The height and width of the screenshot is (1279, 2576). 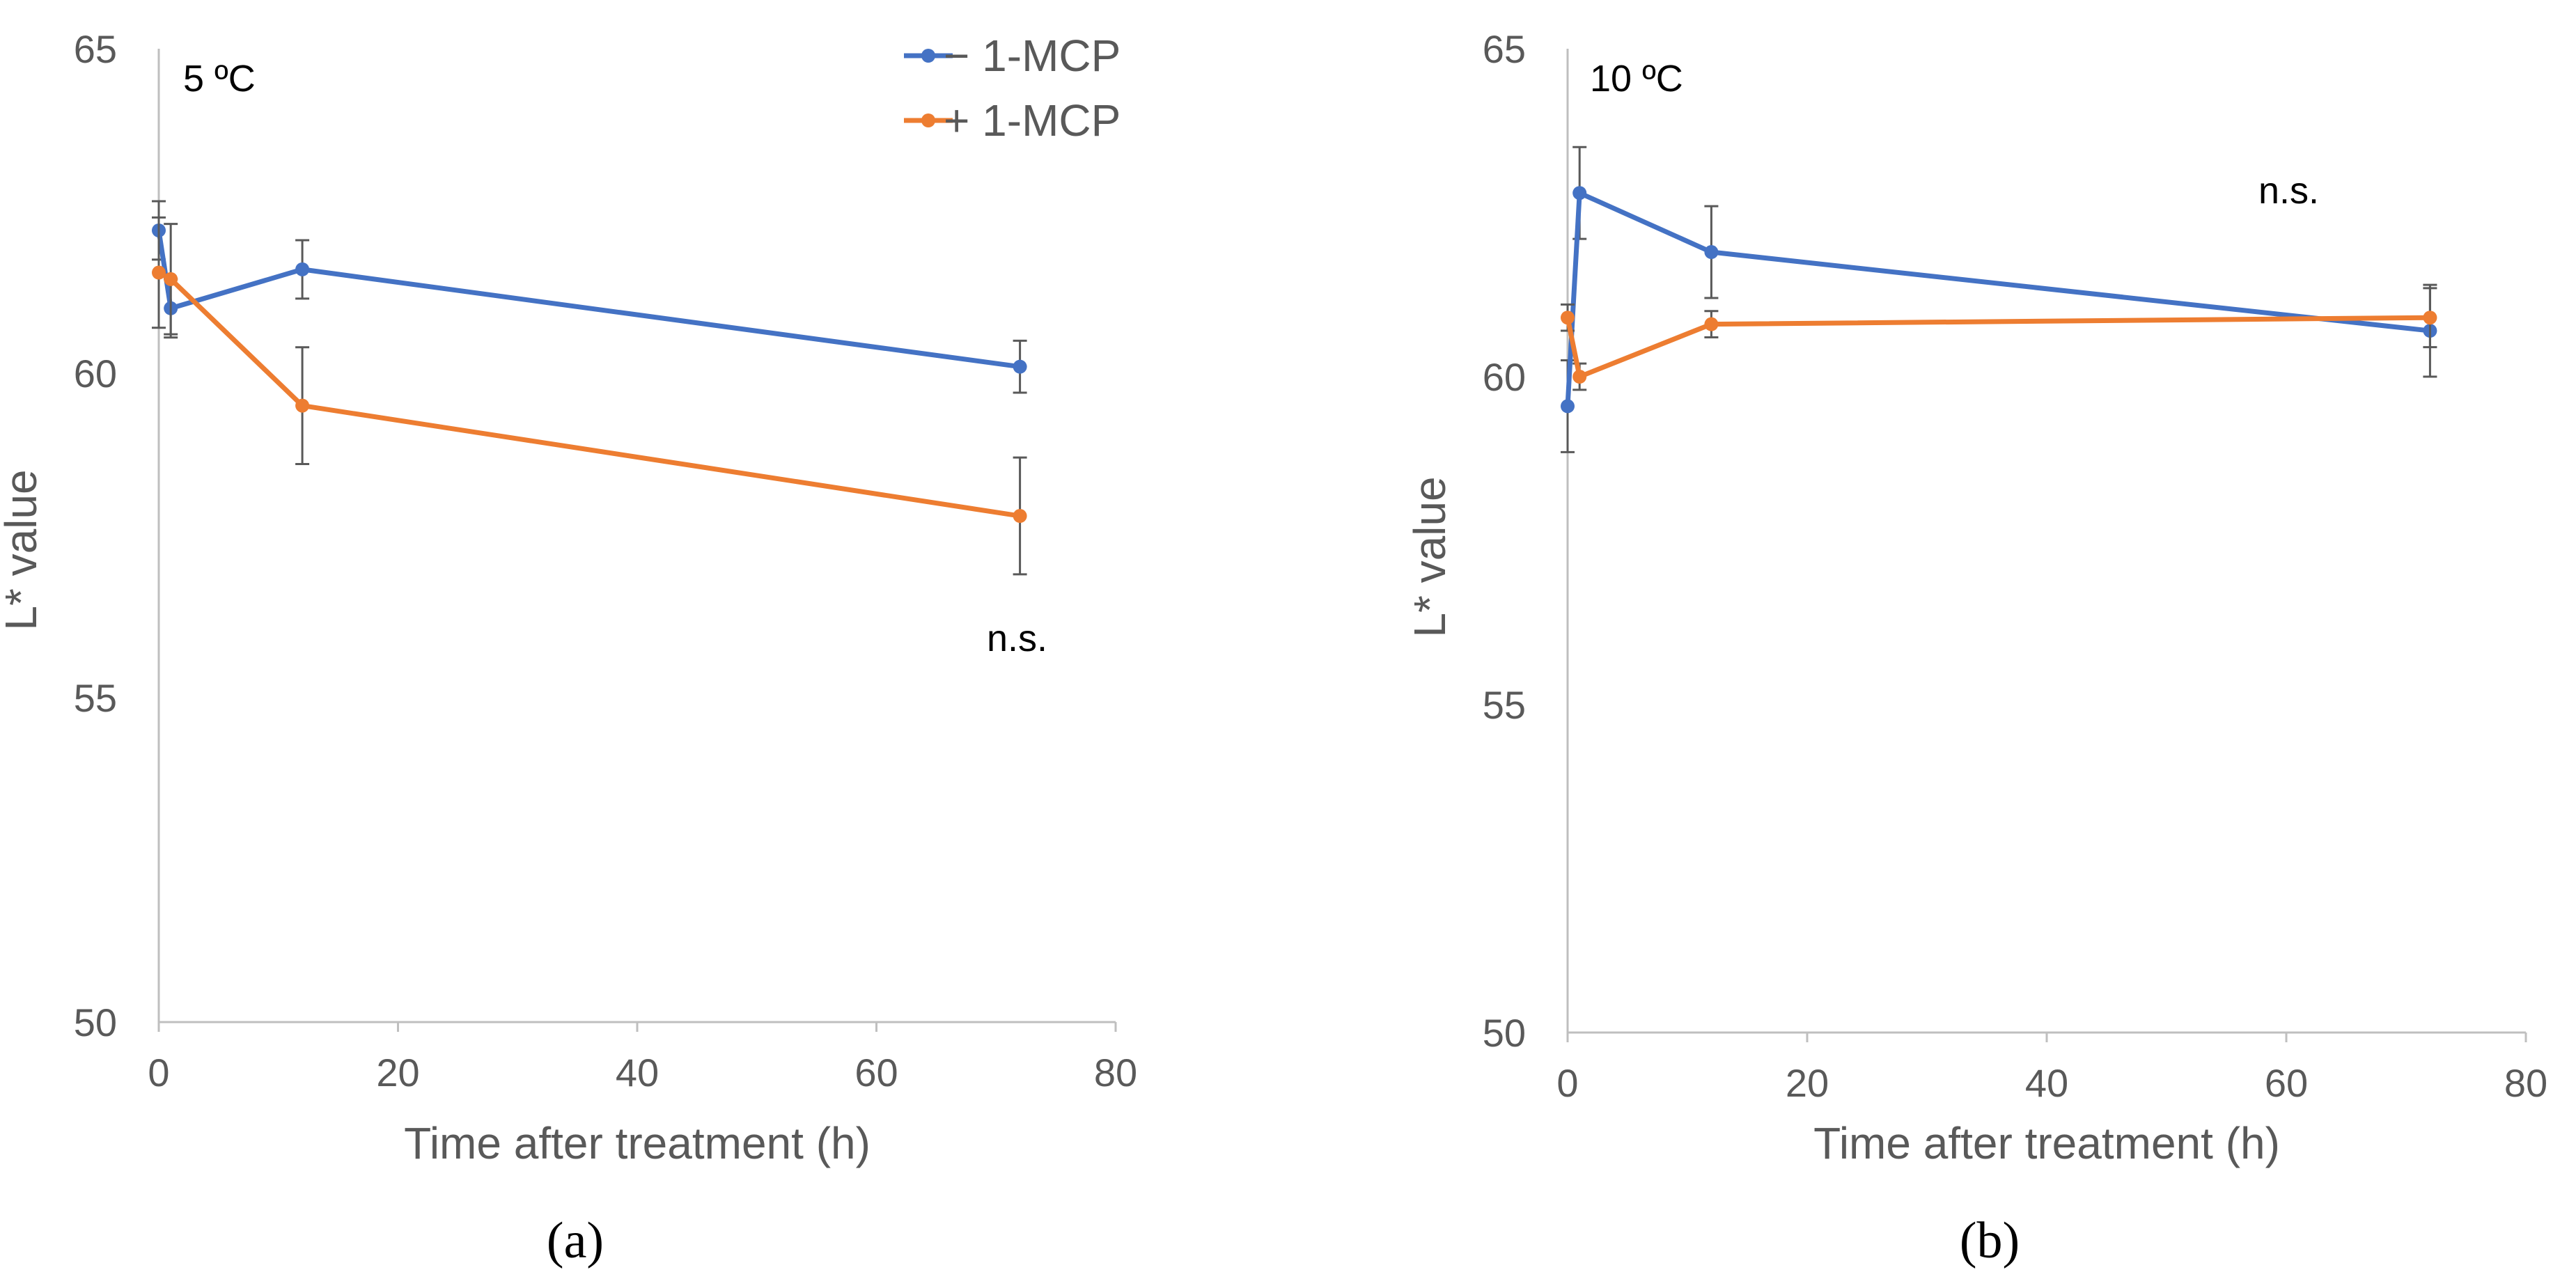 I want to click on panel-label: (b), so click(x=1990, y=1240).